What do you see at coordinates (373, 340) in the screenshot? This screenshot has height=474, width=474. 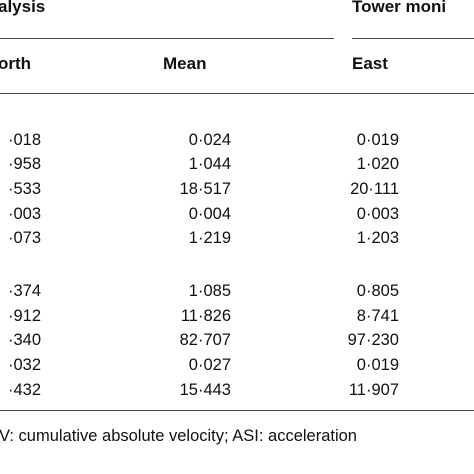 I see `cell-east: 97·230` at bounding box center [373, 340].